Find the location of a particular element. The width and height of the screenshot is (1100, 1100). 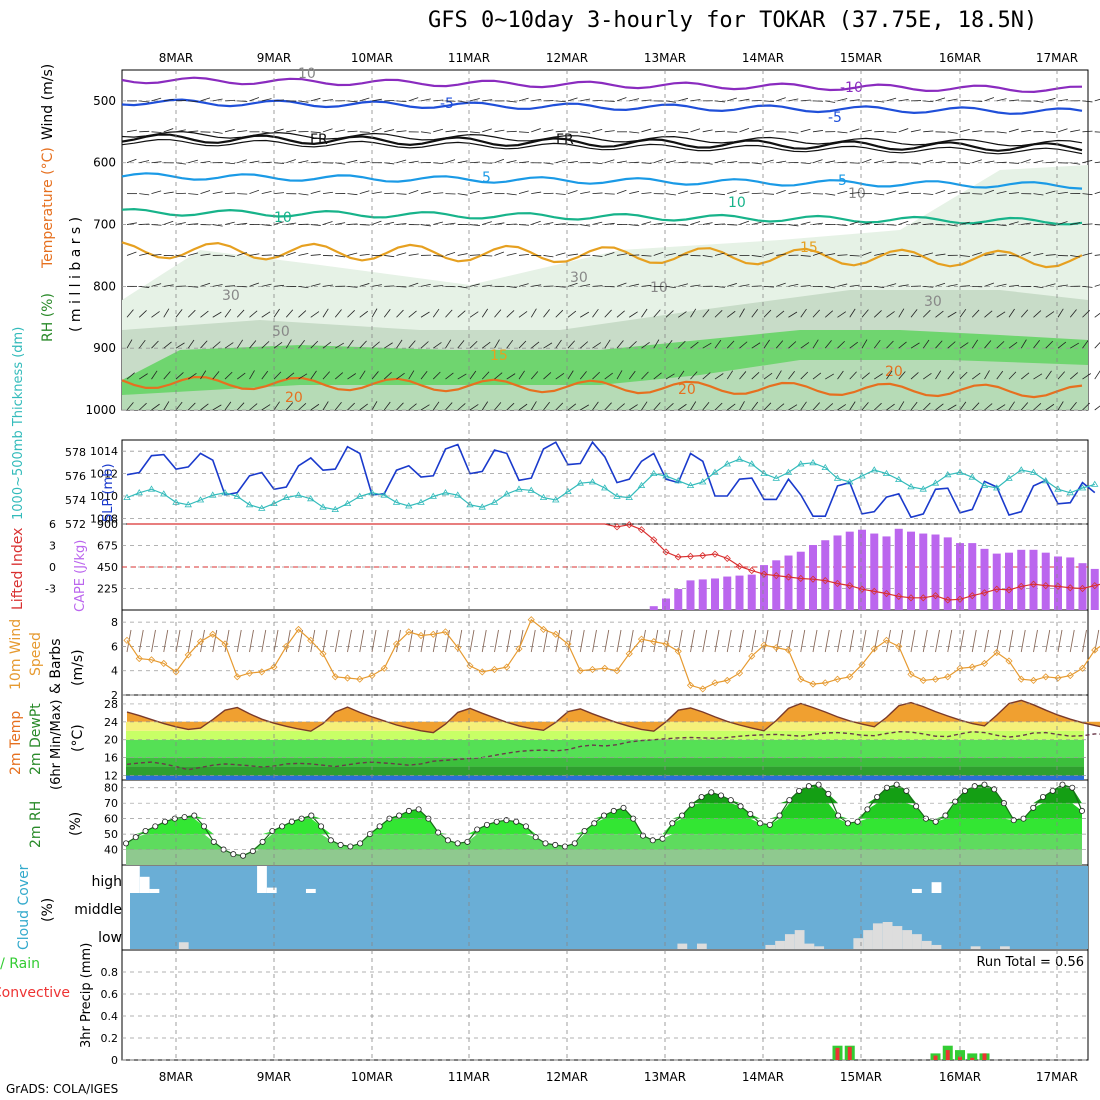

pressure-tick: 1000 is located at coordinates (100, 410).